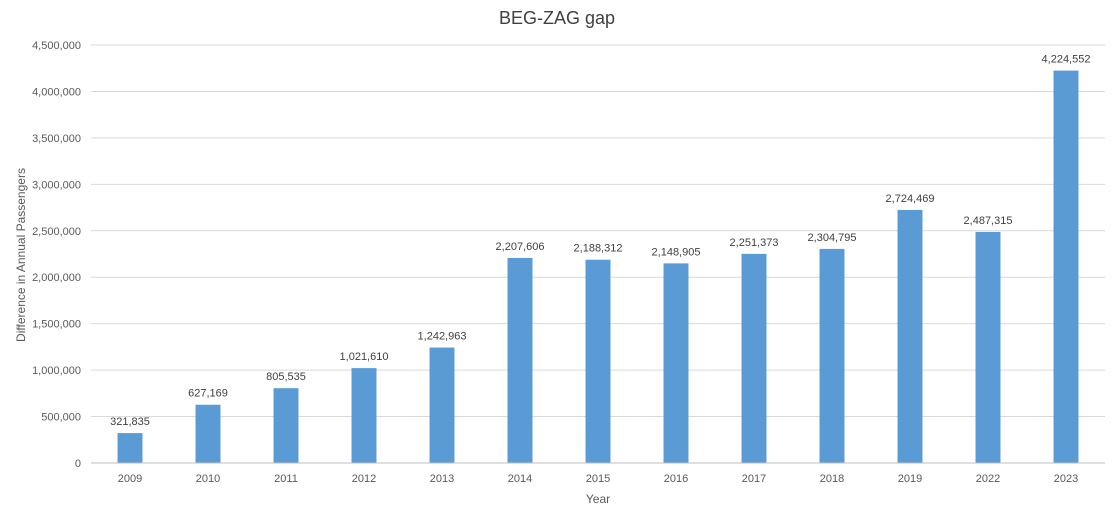  Describe the element at coordinates (1066, 60) in the screenshot. I see `data-label: 4,224,552` at that location.